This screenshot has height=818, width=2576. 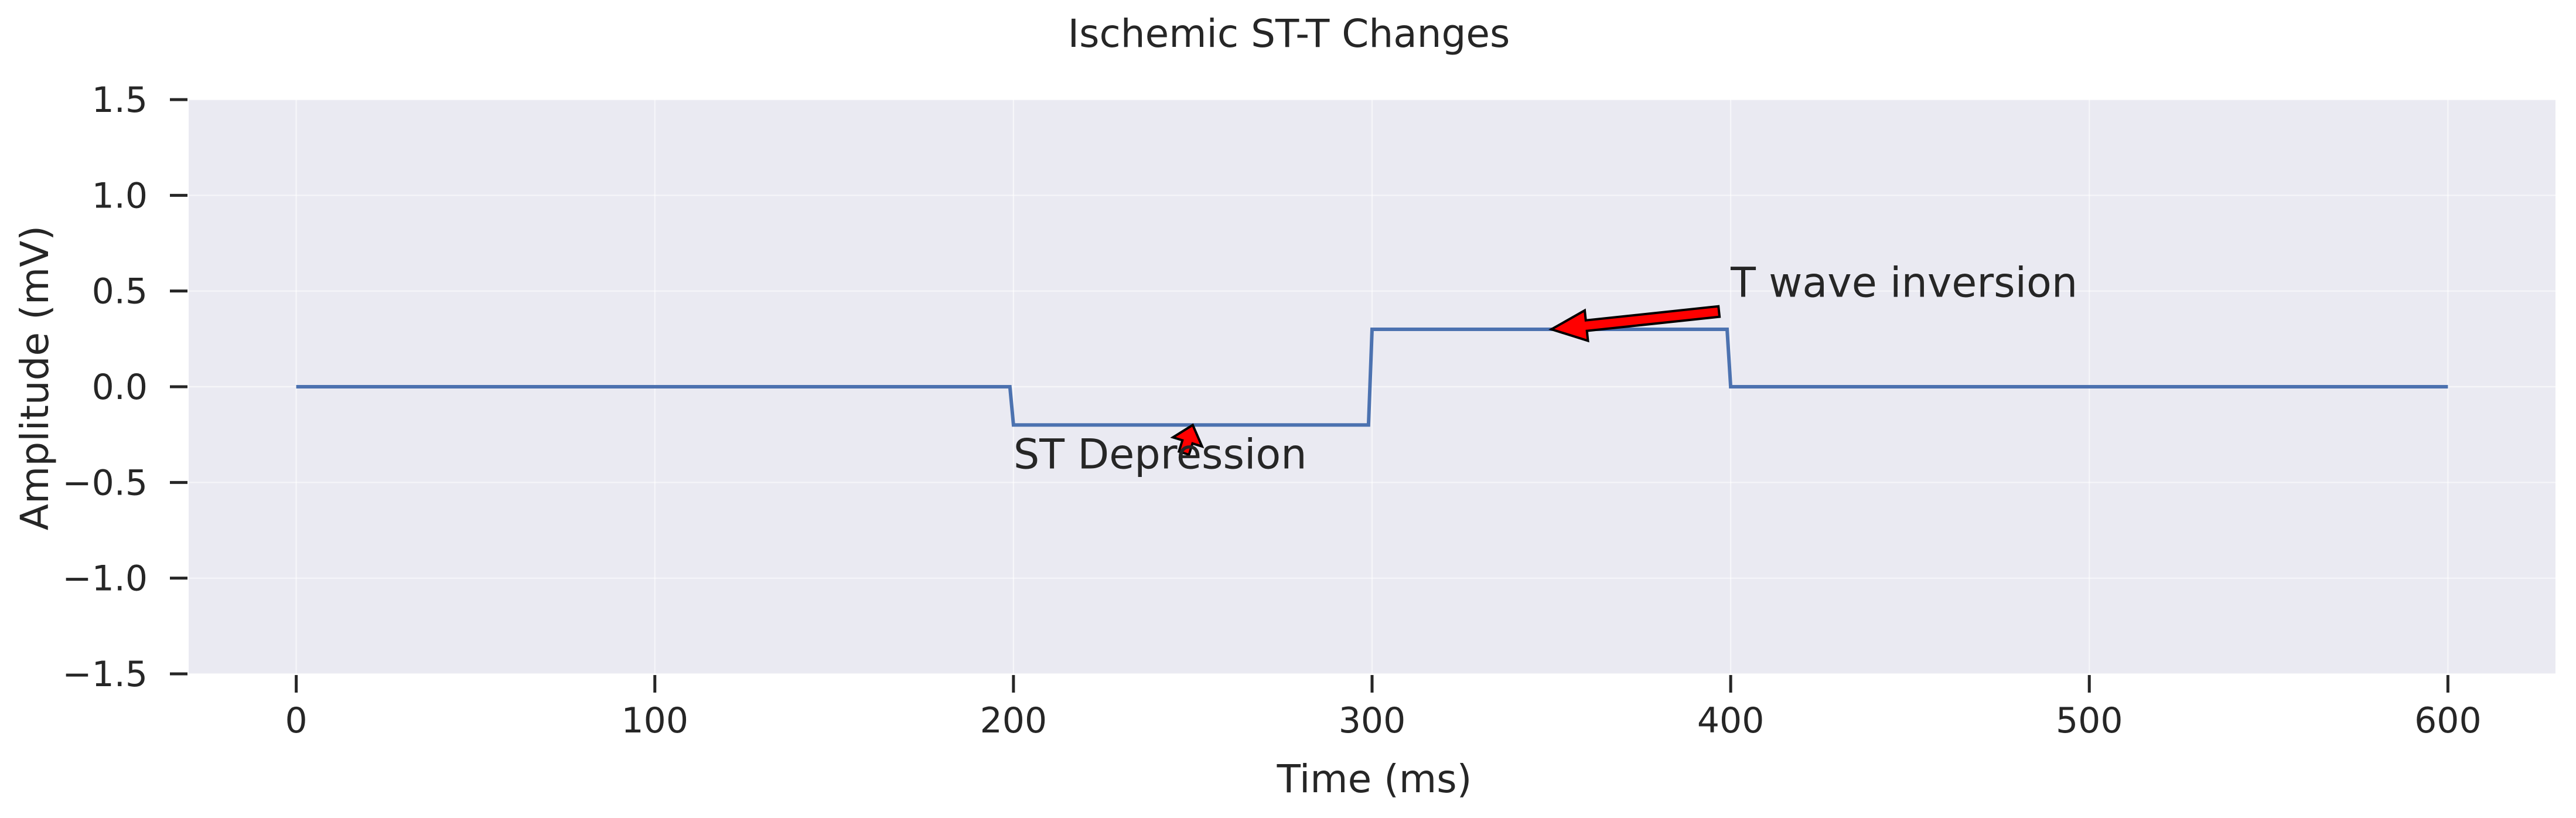 I want to click on x-tick-label: 200, so click(x=1014, y=720).